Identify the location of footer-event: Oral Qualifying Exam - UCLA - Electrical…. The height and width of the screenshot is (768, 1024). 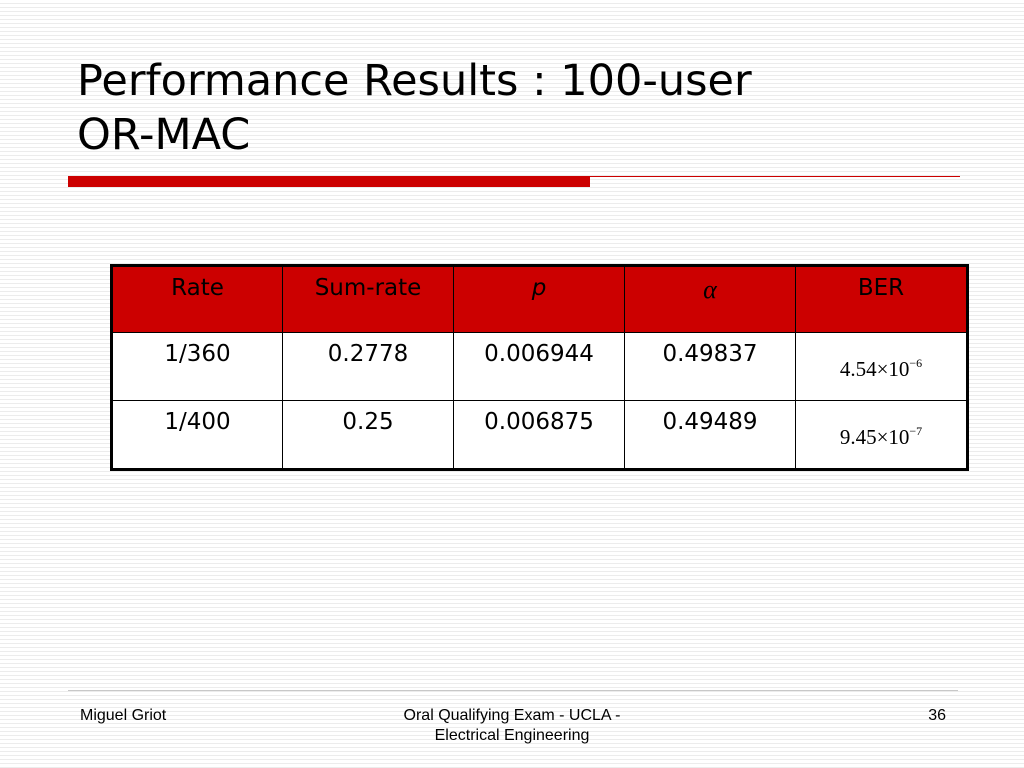
(512, 726).